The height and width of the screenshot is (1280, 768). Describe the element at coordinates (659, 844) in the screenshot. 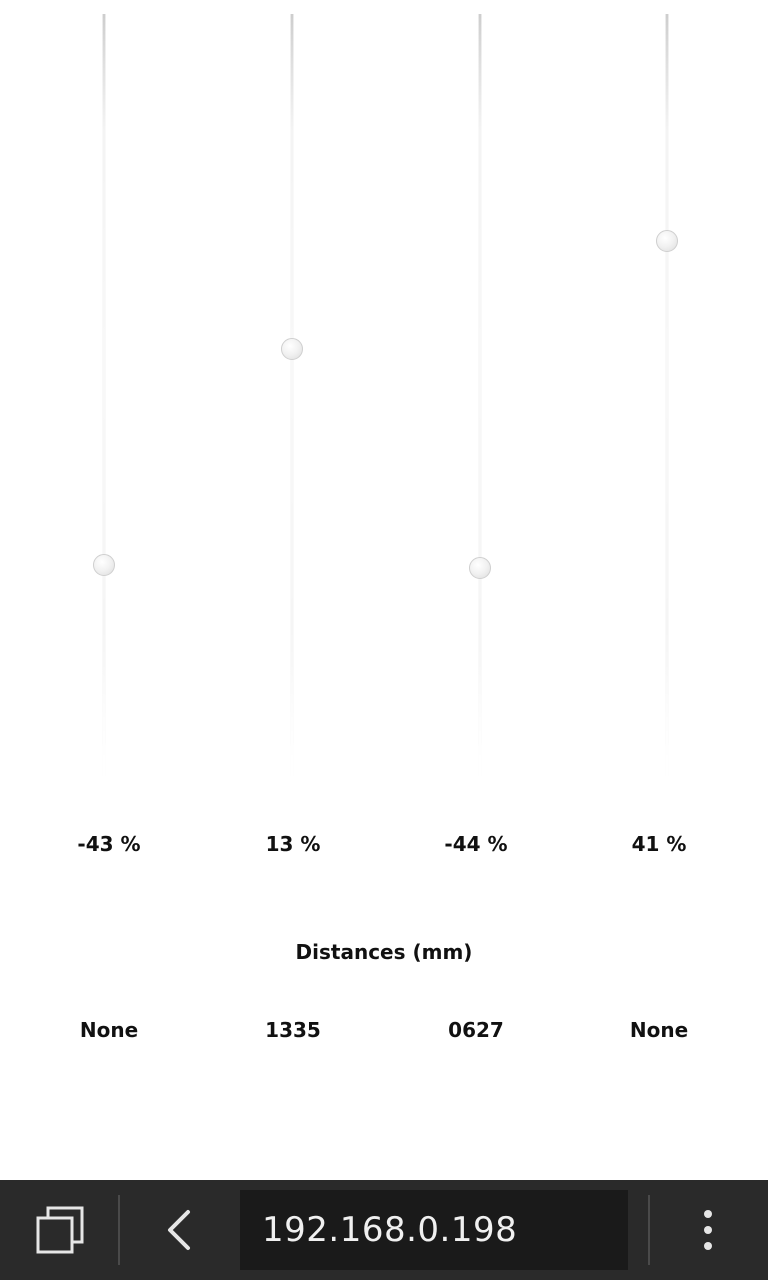

I see `slider-4-percent: 41 %` at that location.